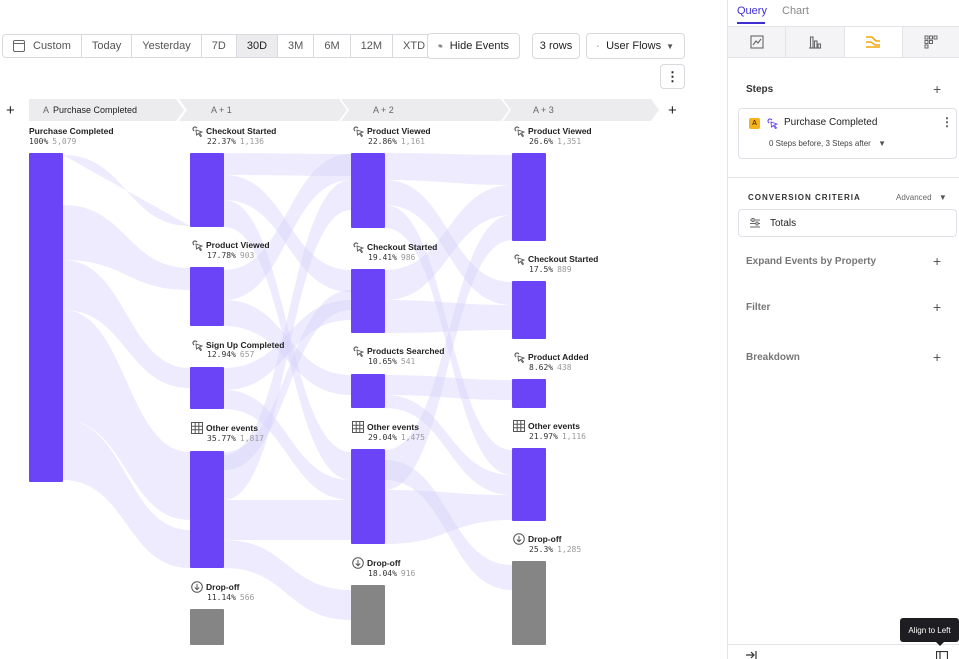 The image size is (959, 659). I want to click on node-pct: 18.04%, so click(382, 573).